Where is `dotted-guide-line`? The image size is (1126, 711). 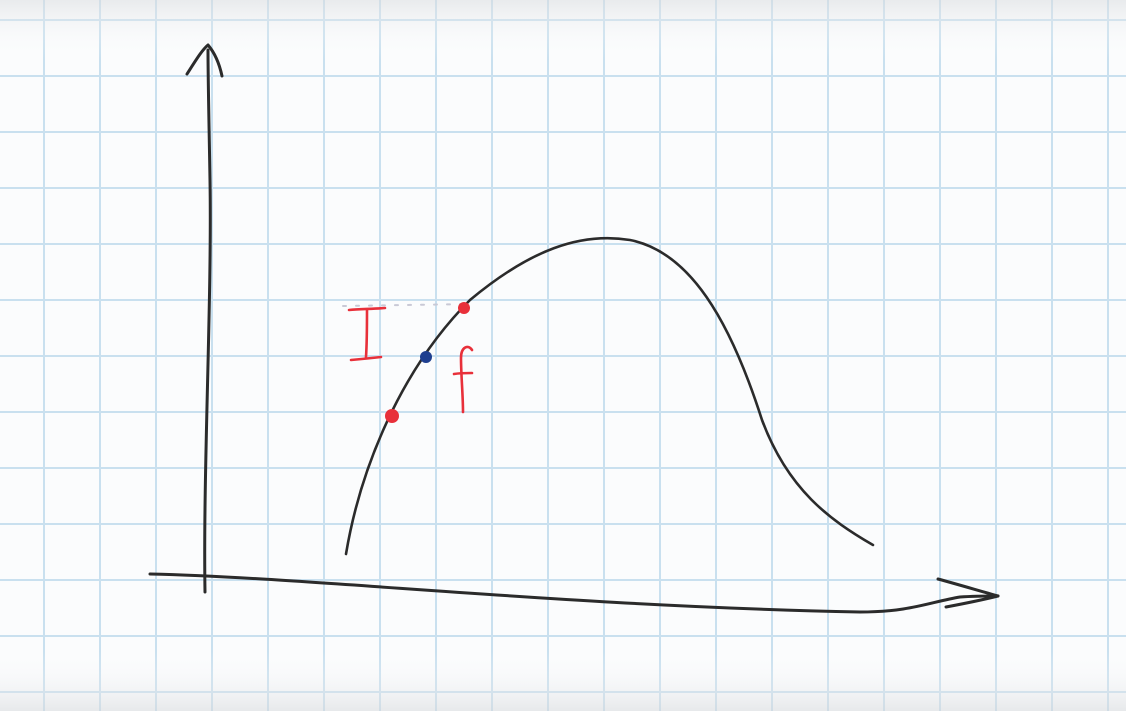
dotted-guide-line is located at coordinates (406, 305).